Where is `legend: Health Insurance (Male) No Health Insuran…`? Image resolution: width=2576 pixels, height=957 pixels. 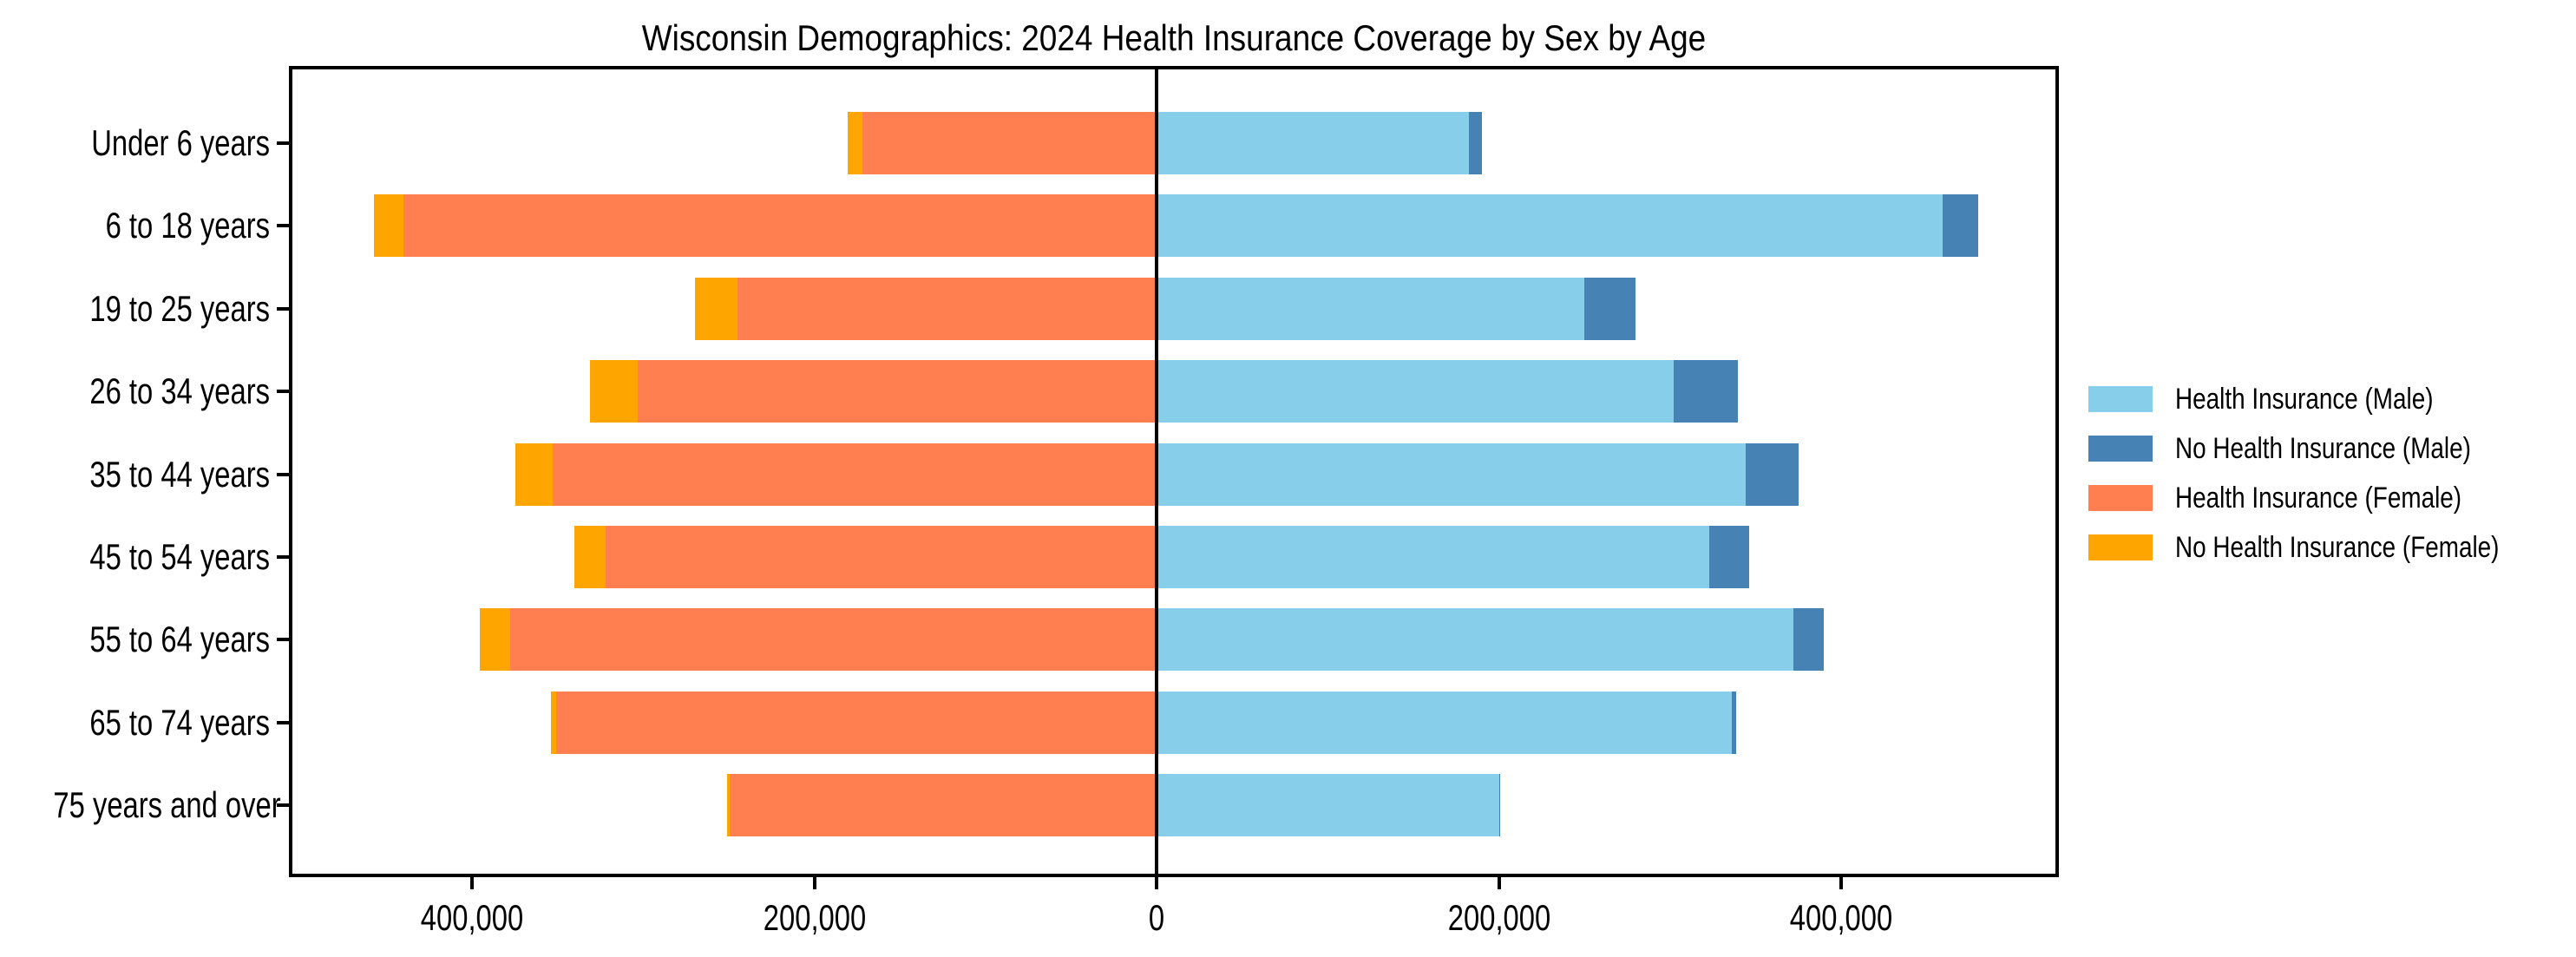 legend: Health Insurance (Male) No Health Insuran… is located at coordinates (2329, 473).